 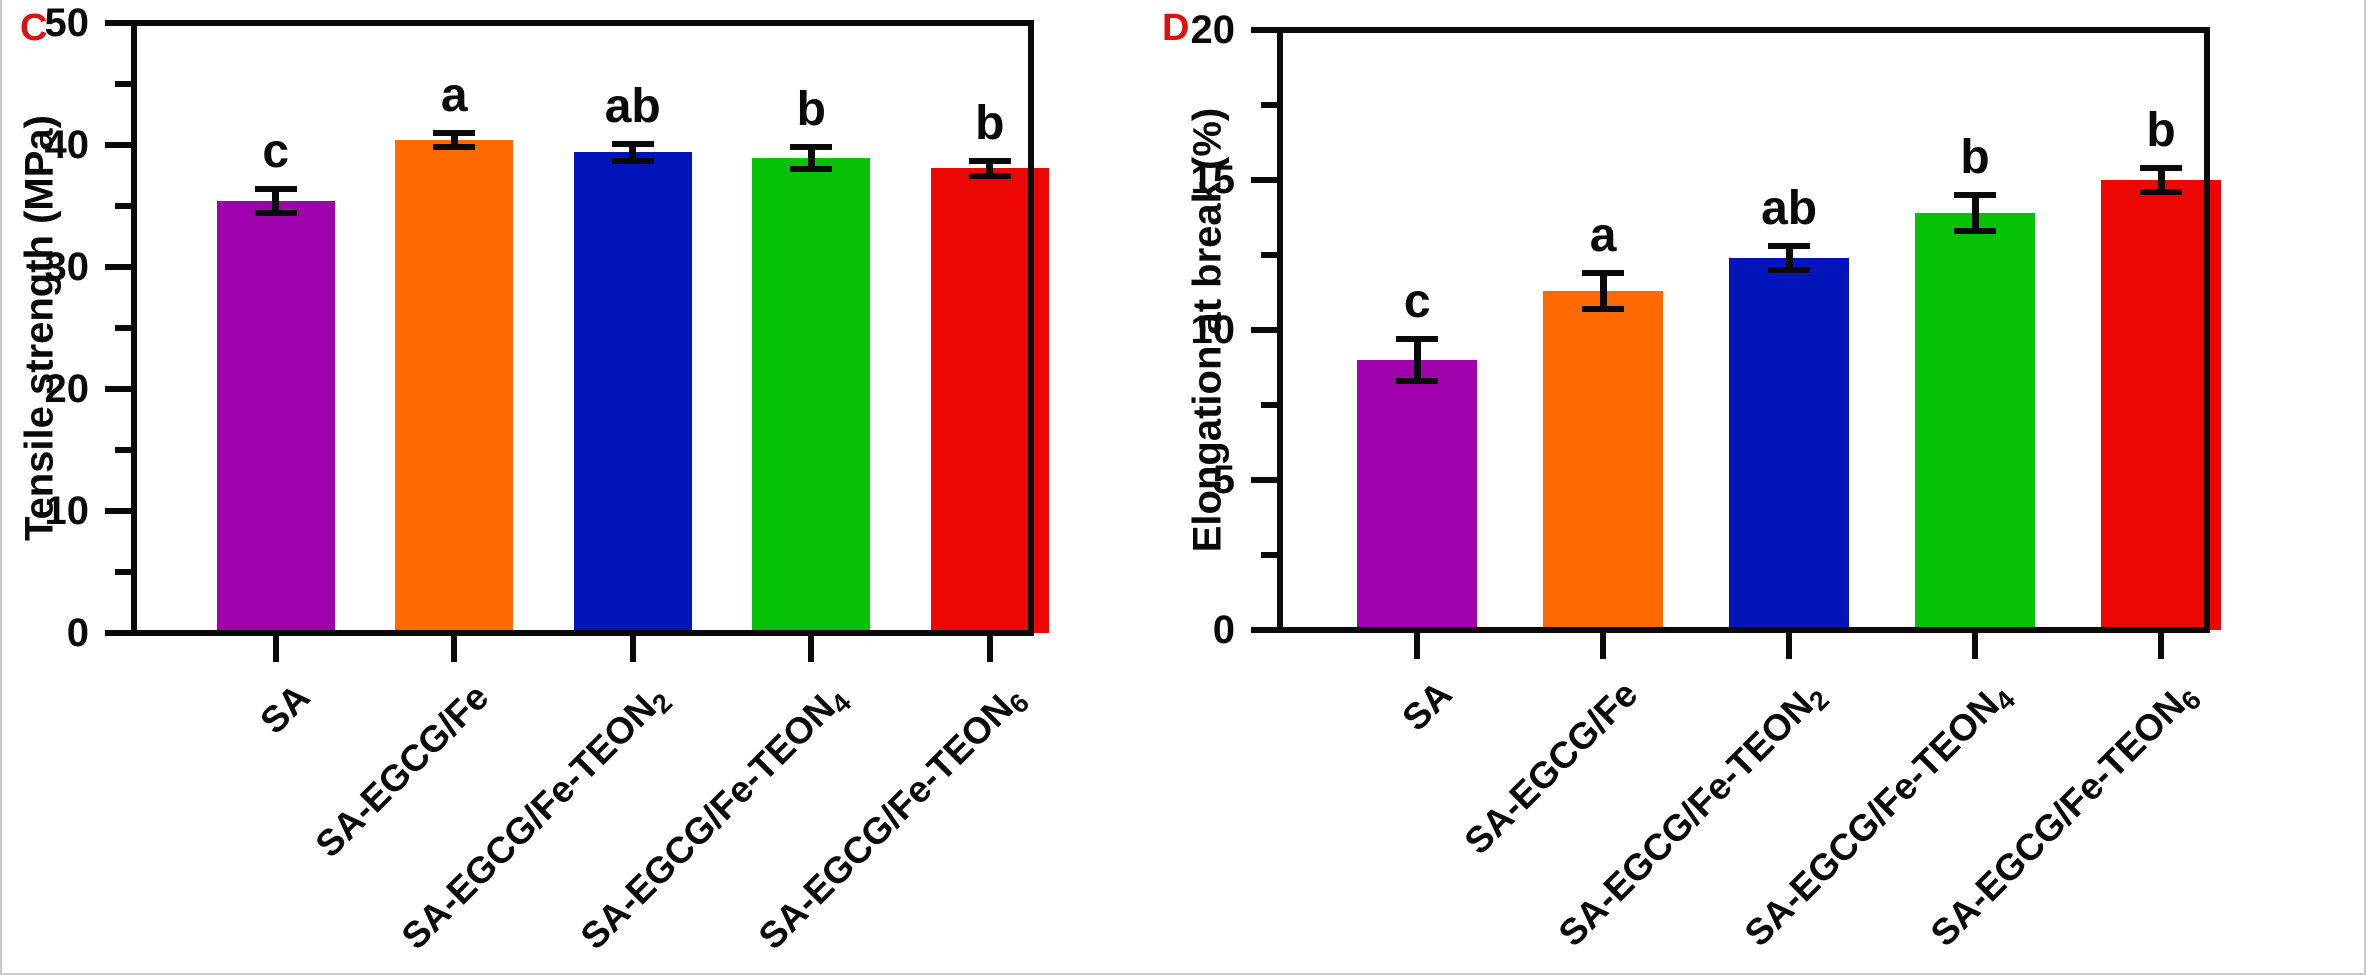 I want to click on y-tick-label: 40, so click(x=67, y=145).